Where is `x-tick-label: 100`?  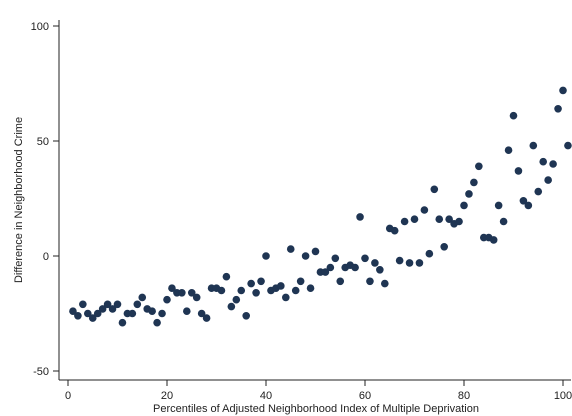 x-tick-label: 100 is located at coordinates (563, 396).